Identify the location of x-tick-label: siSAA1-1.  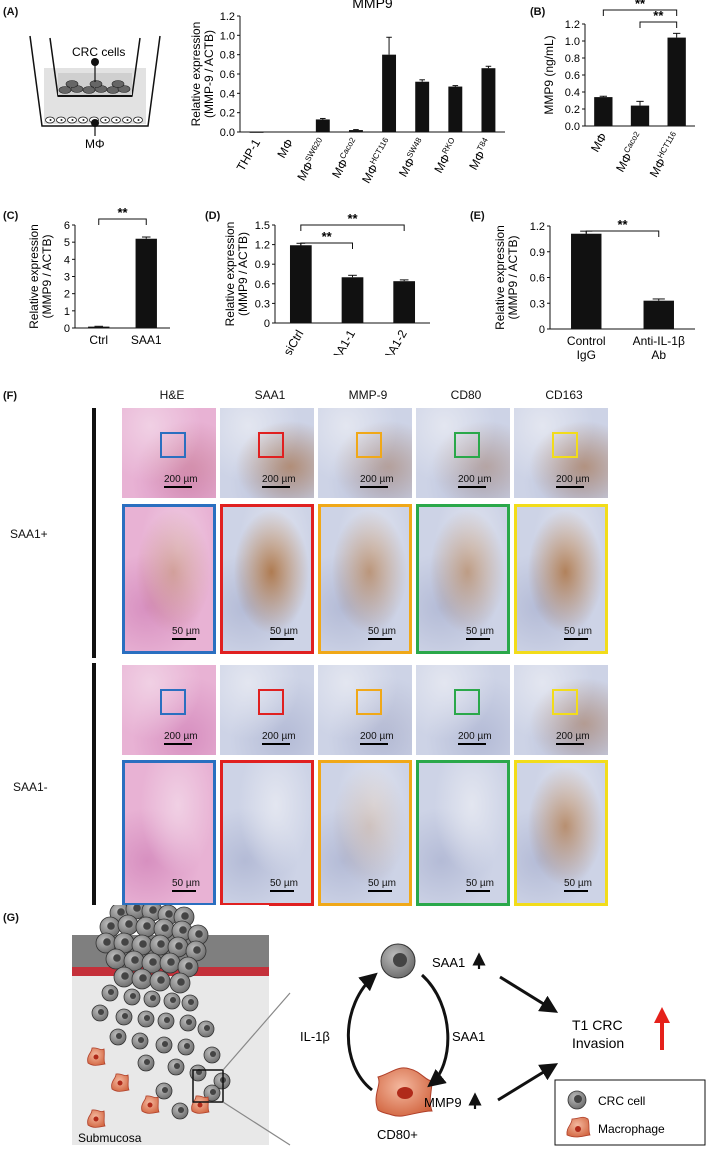
(339, 341).